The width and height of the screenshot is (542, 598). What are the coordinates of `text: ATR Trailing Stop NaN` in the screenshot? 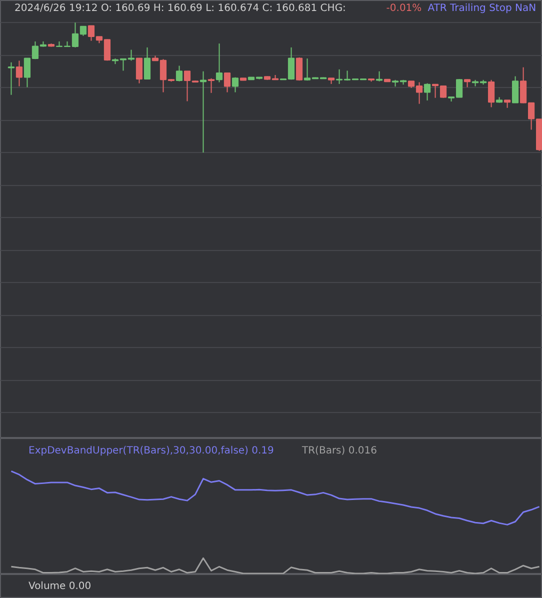 It's located at (482, 8).